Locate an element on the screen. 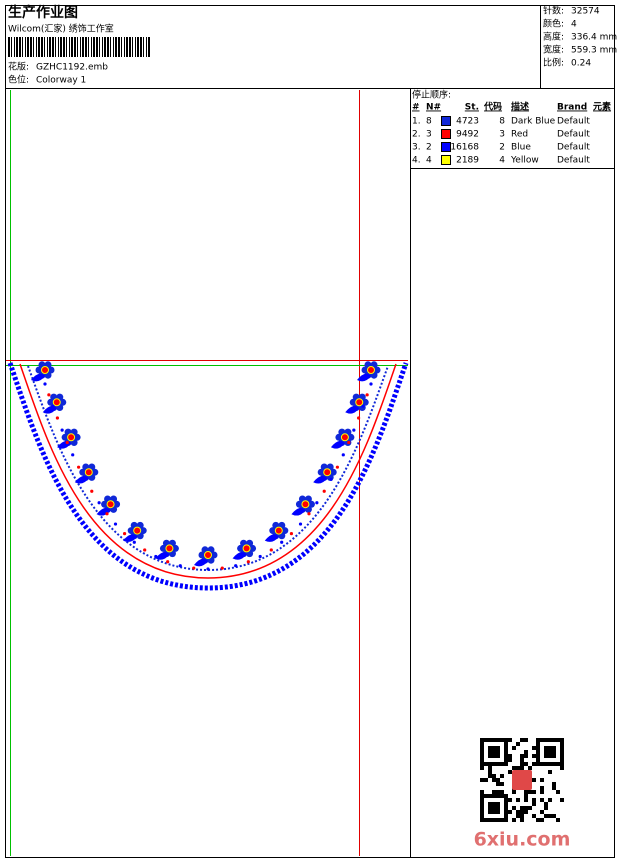 This screenshot has width=620, height=860. code: 4 is located at coordinates (502, 161).